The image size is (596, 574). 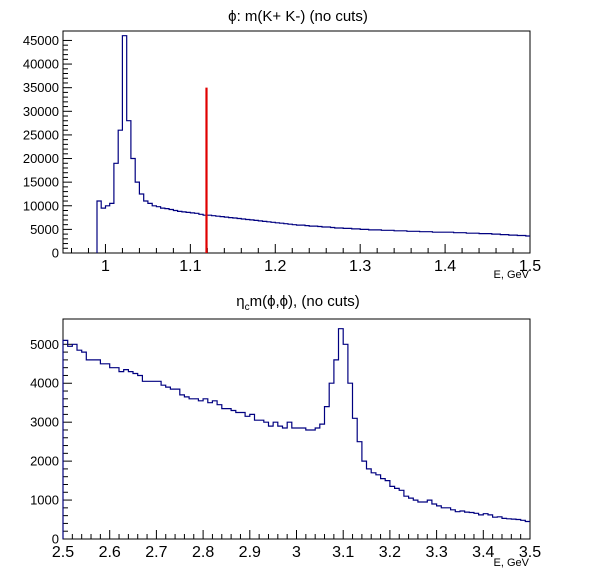 I want to click on phi-mass-title: ϕ: m(K+ K-) (no cuts), so click(x=298, y=16).